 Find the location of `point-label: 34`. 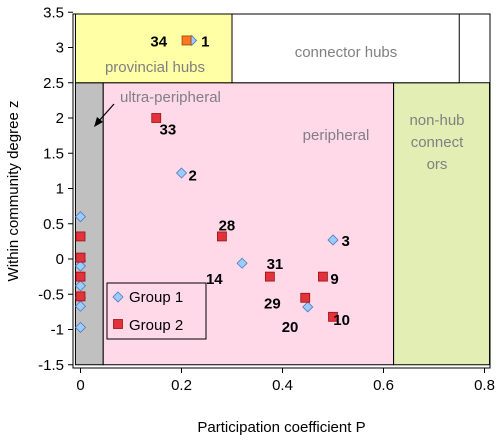

point-label: 34 is located at coordinates (158, 41).